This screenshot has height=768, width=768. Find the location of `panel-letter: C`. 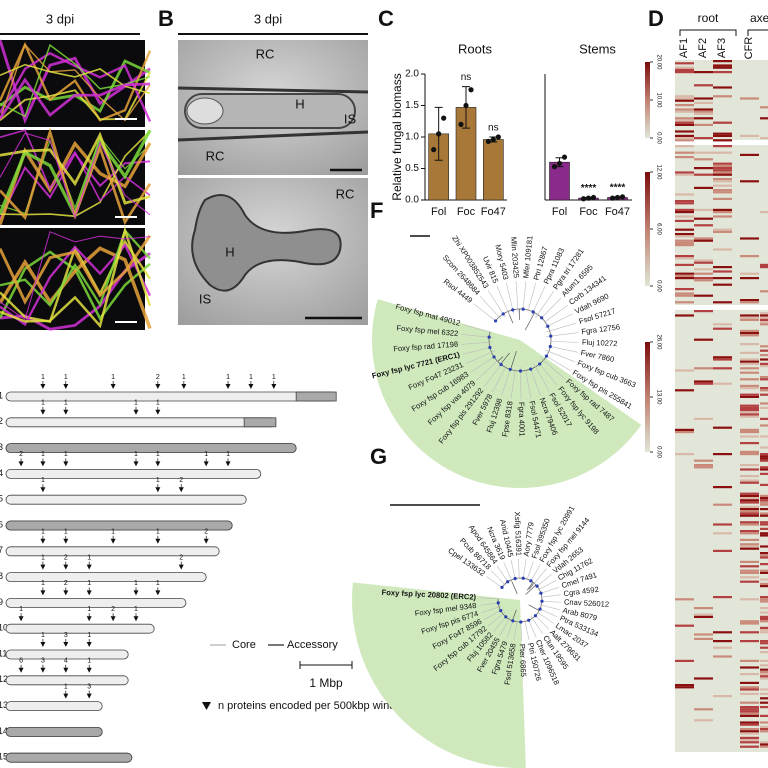

panel-letter: C is located at coordinates (386, 18).